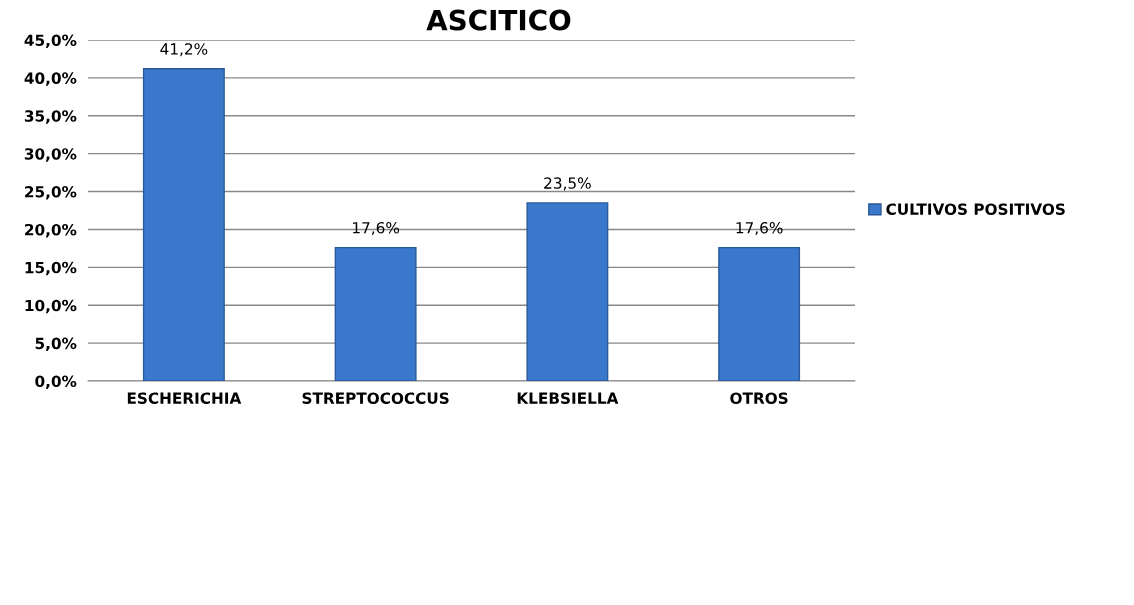 The image size is (1134, 605). What do you see at coordinates (51, 306) in the screenshot?
I see `y-tick-label: 10,0%` at bounding box center [51, 306].